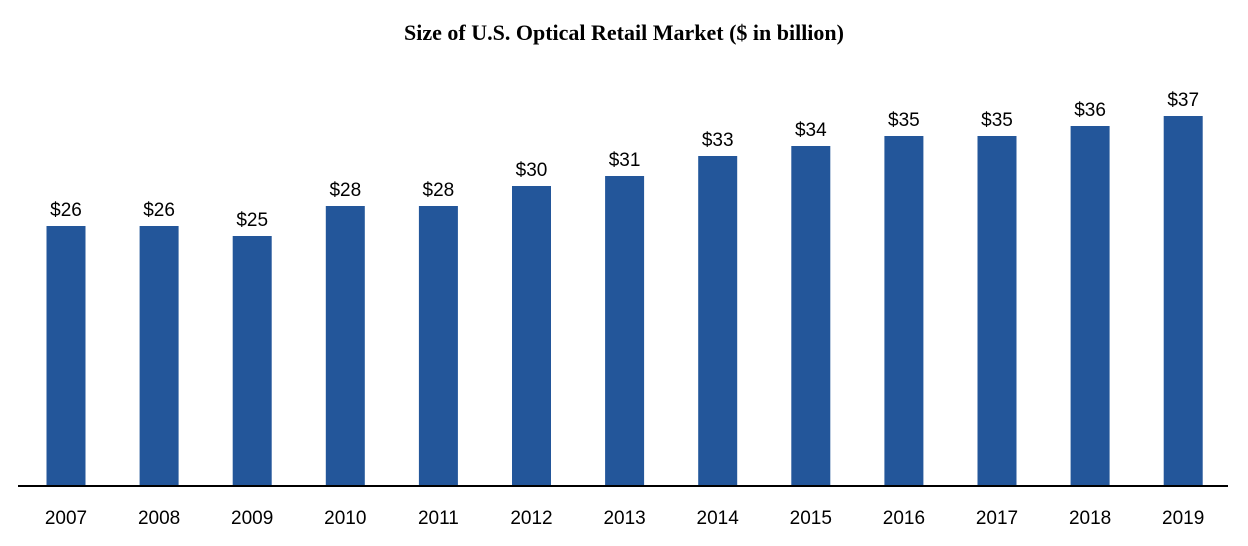 The height and width of the screenshot is (546, 1248). I want to click on data-label-2013: $31, so click(625, 160).